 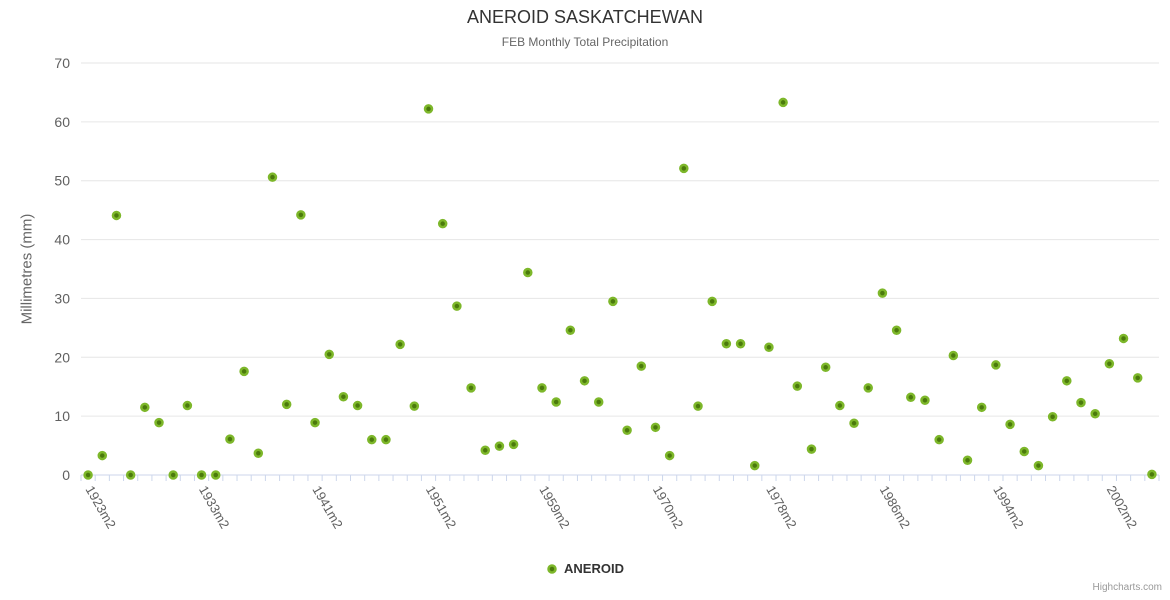 What do you see at coordinates (585, 42) in the screenshot?
I see `chart-subtitle: FEB Monthly Total Precipitation` at bounding box center [585, 42].